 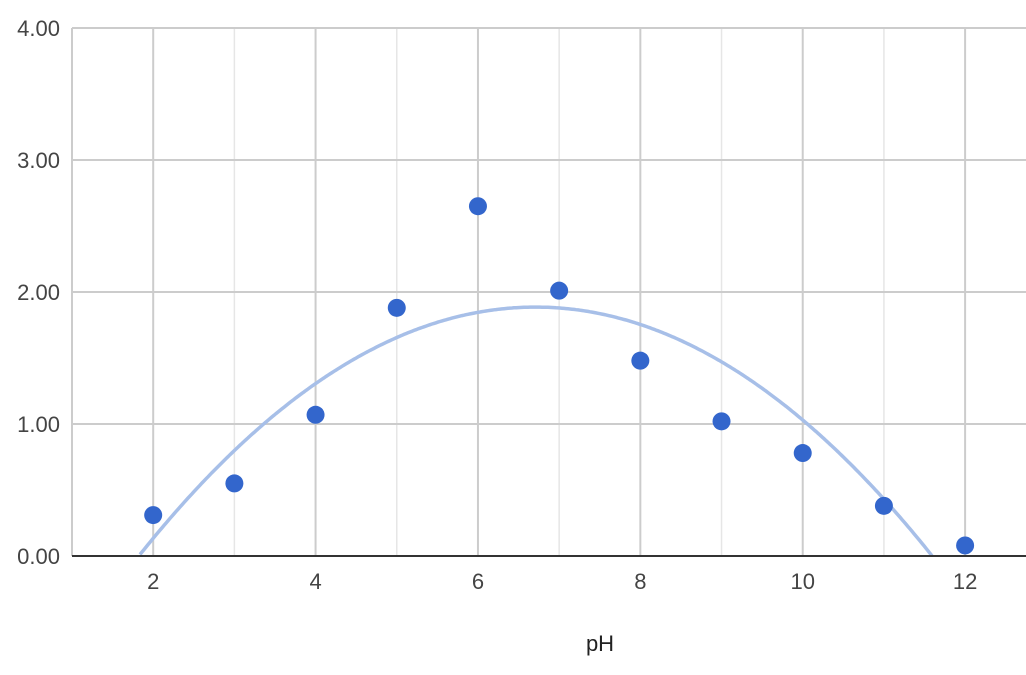 What do you see at coordinates (802, 581) in the screenshot?
I see `x-tick-label: 10` at bounding box center [802, 581].